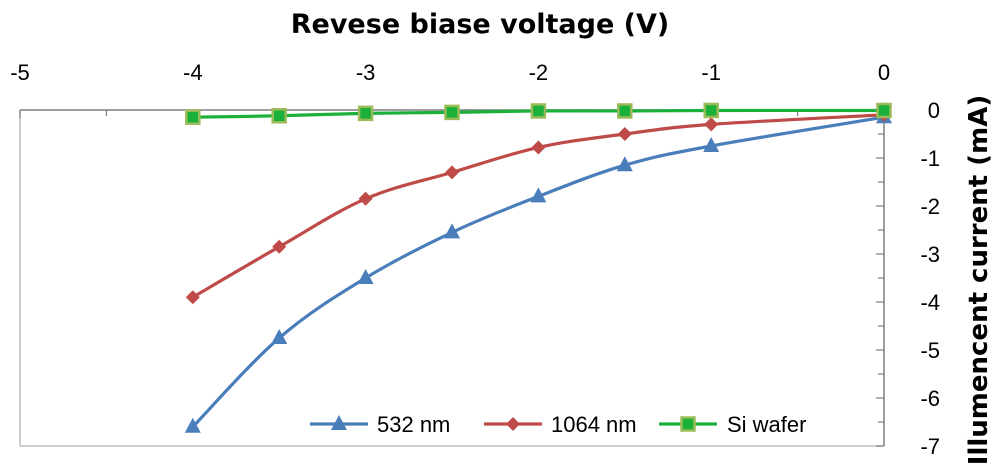  What do you see at coordinates (366, 72) in the screenshot?
I see `x-tick-label: -3` at bounding box center [366, 72].